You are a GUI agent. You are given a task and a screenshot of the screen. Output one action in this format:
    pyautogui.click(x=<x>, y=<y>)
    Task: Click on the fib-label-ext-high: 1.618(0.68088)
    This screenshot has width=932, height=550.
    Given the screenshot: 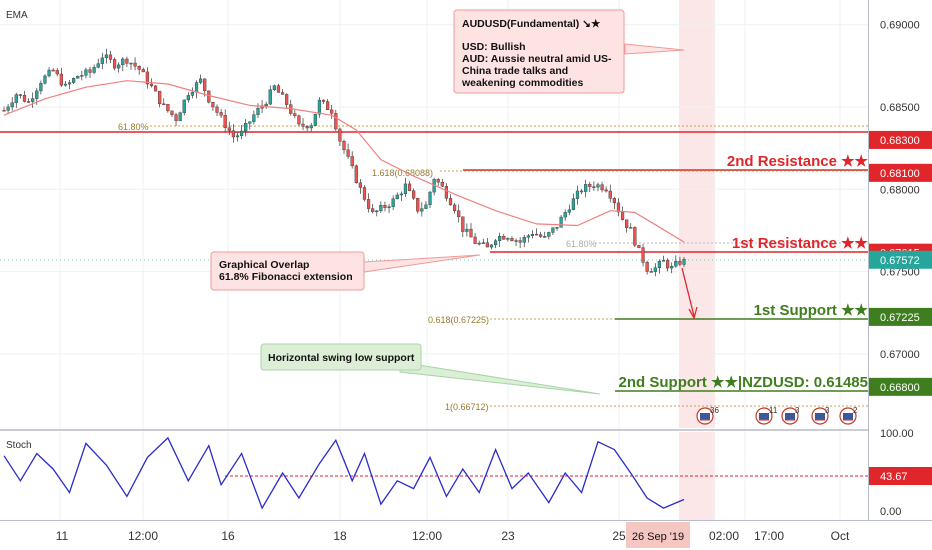 What is the action you would take?
    pyautogui.click(x=402, y=173)
    